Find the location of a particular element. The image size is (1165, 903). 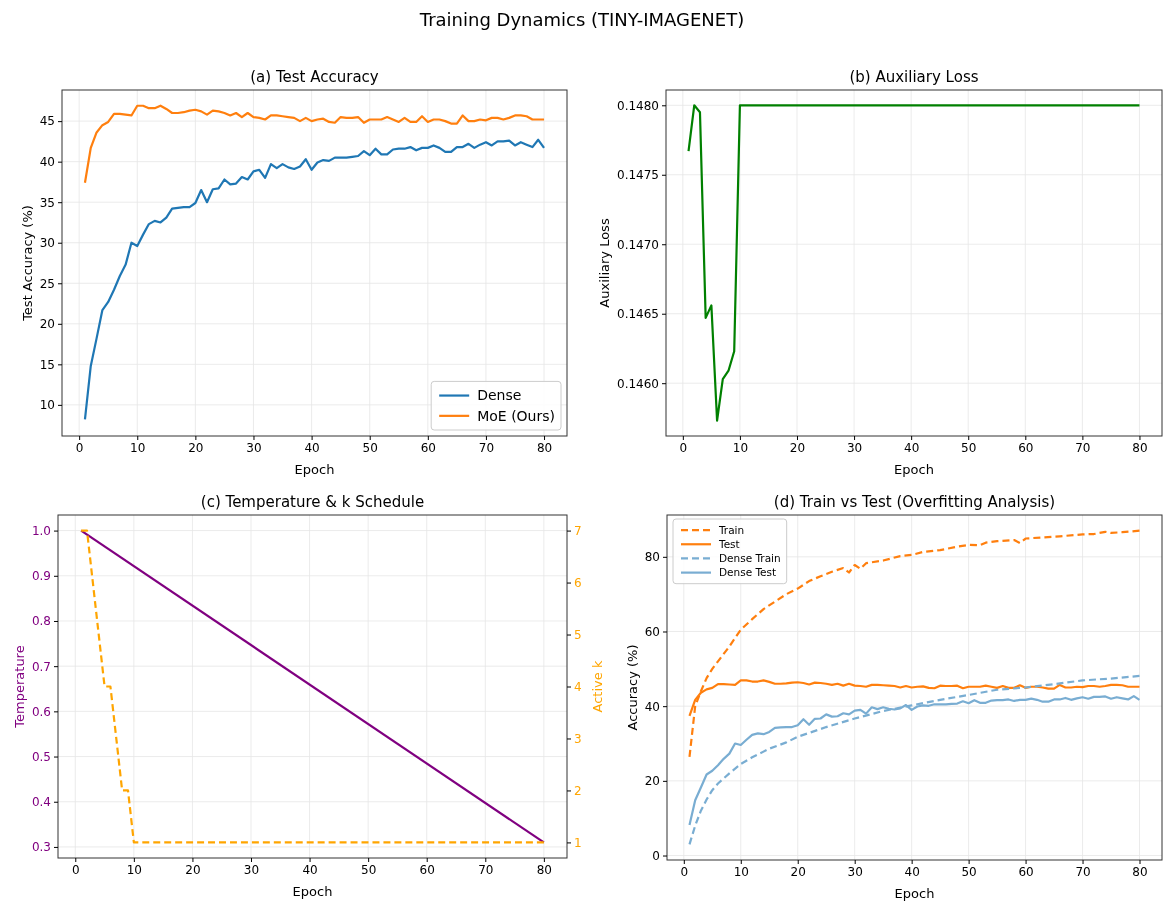

y-tick-label: 10 is located at coordinates (47, 405).